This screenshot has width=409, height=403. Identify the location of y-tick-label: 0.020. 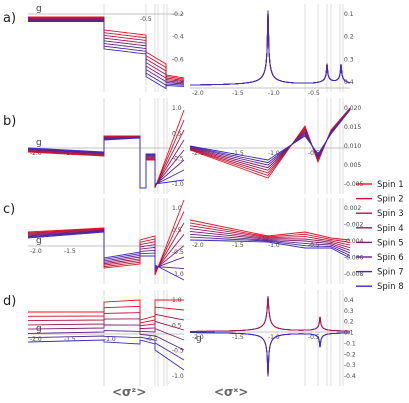
(352, 108).